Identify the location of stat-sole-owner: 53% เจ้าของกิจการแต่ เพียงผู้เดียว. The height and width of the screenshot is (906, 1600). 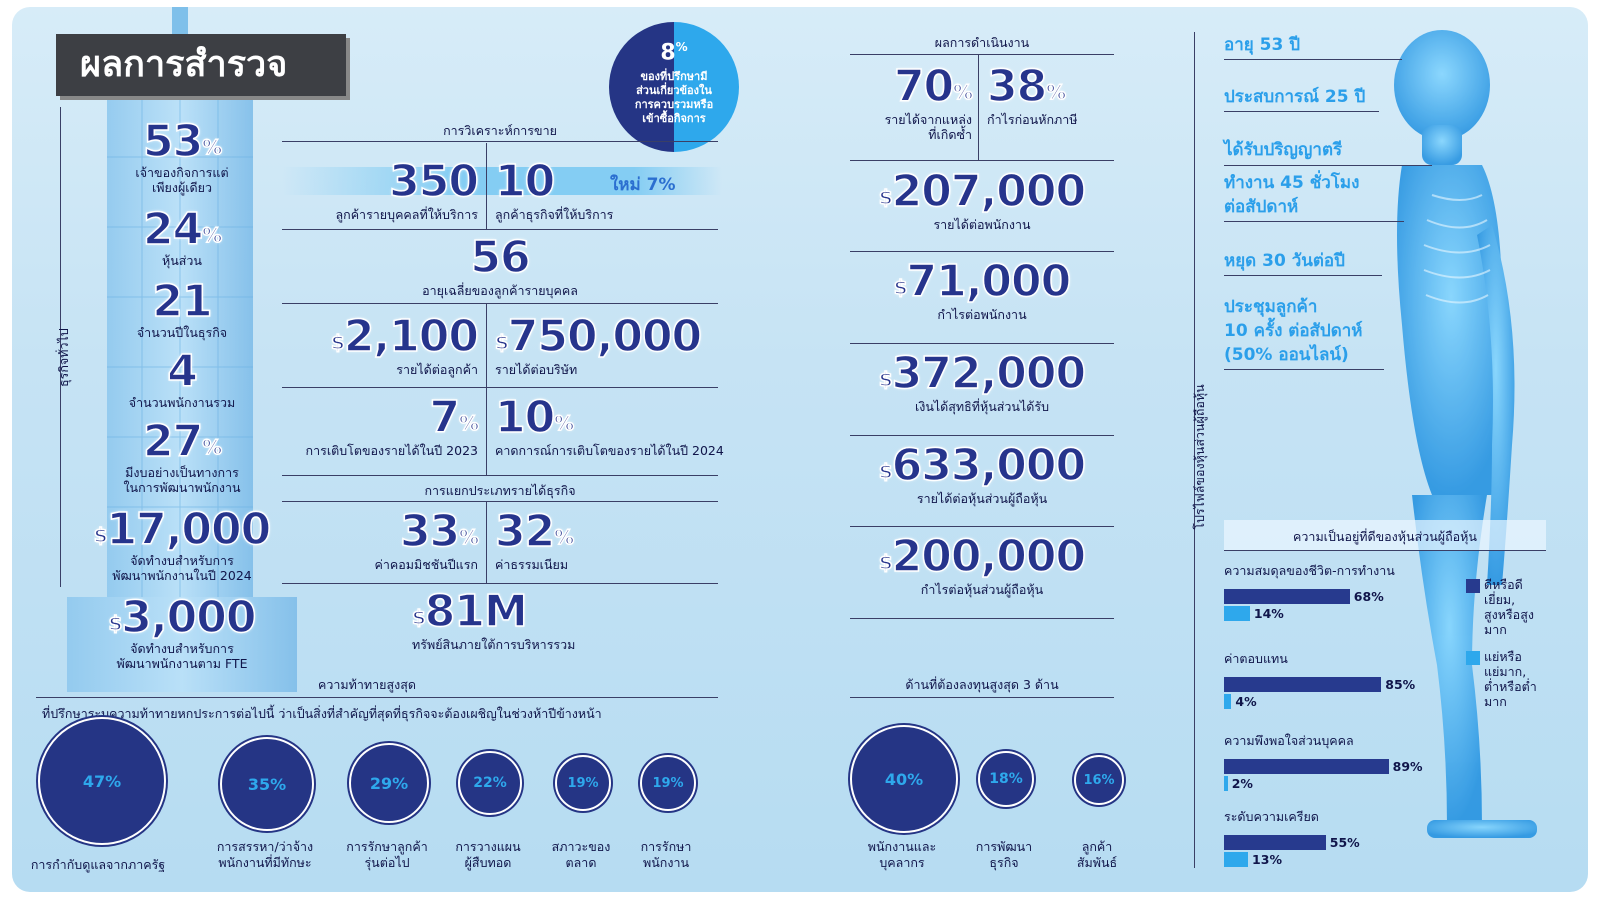
(182, 155).